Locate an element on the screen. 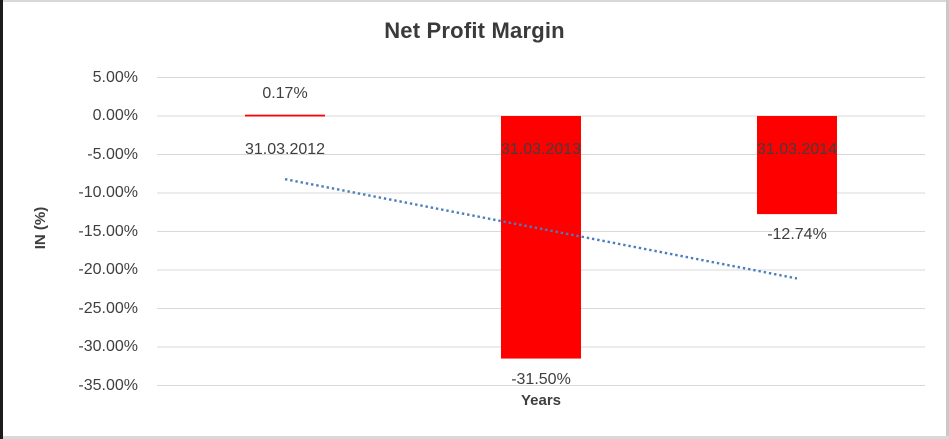  frame-border-right is located at coordinates (947, 219).